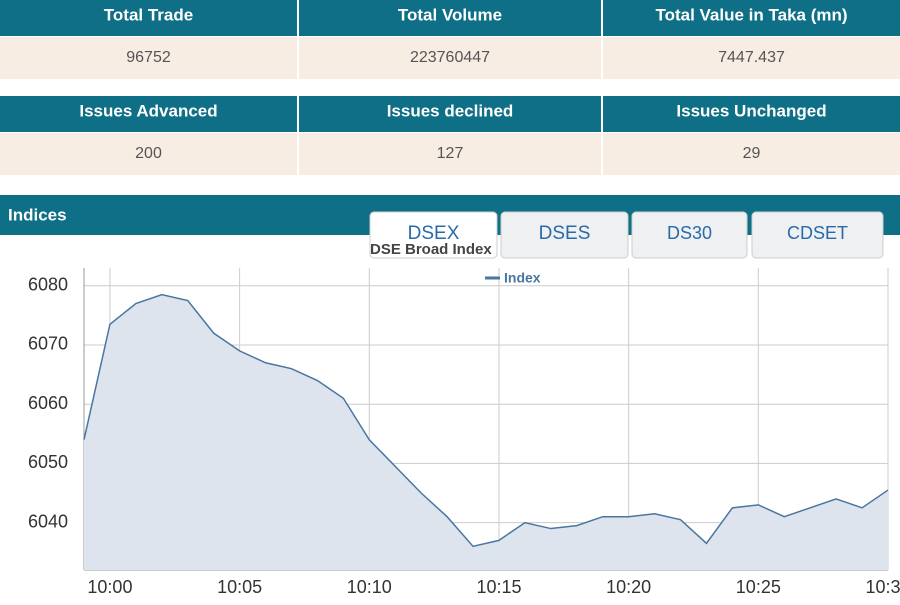 The image size is (900, 605). I want to click on header-text: Issues Advanced, so click(148, 110).